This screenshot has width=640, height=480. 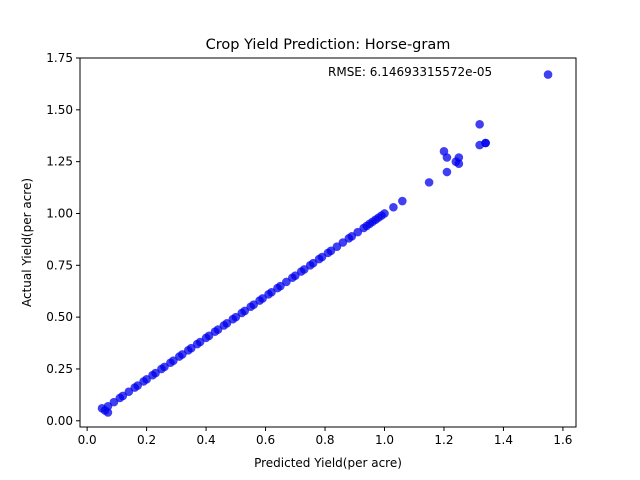 What do you see at coordinates (59, 317) in the screenshot?
I see `y-tick-label: 0.50` at bounding box center [59, 317].